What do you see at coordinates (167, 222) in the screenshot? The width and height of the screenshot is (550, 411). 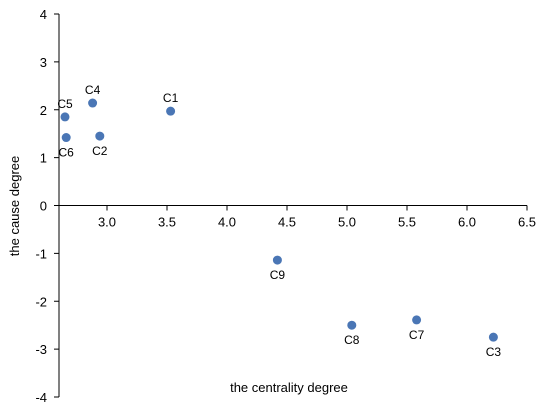 I see `x-tick-label: 3.5` at bounding box center [167, 222].